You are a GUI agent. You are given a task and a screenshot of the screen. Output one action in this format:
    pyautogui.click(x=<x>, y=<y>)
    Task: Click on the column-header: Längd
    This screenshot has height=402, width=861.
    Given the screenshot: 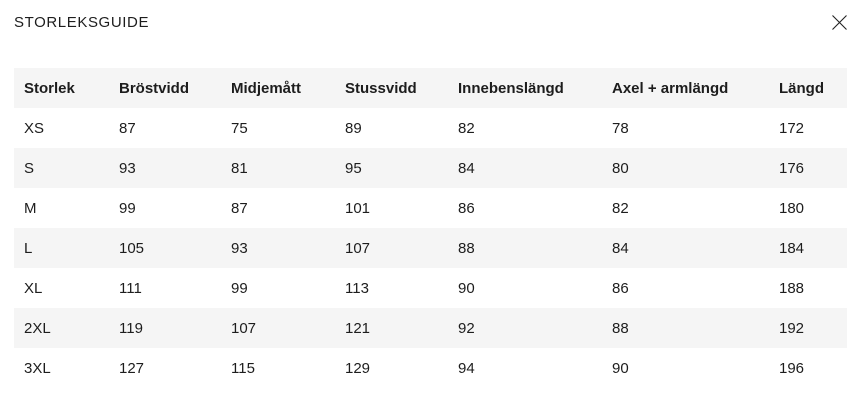 What is the action you would take?
    pyautogui.click(x=801, y=88)
    